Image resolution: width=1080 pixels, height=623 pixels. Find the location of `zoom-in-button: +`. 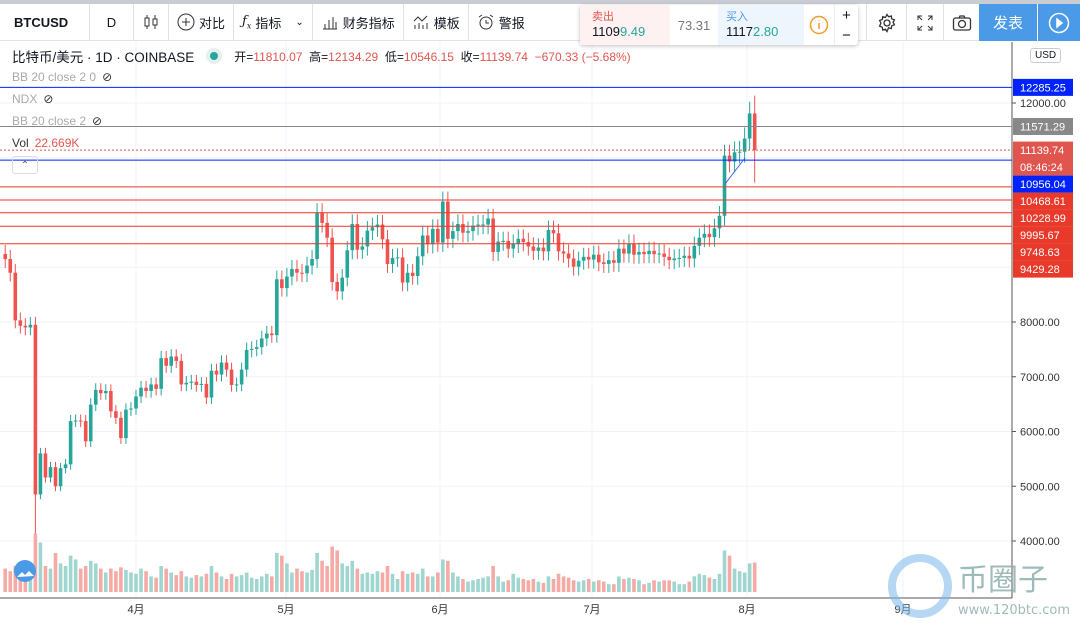

zoom-in-button: + is located at coordinates (846, 15).